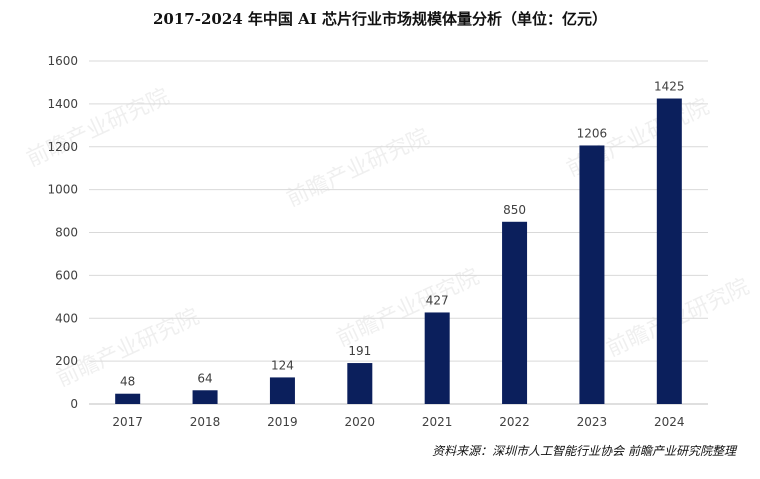  What do you see at coordinates (282, 422) in the screenshot?
I see `x-tick-label: 2019` at bounding box center [282, 422].